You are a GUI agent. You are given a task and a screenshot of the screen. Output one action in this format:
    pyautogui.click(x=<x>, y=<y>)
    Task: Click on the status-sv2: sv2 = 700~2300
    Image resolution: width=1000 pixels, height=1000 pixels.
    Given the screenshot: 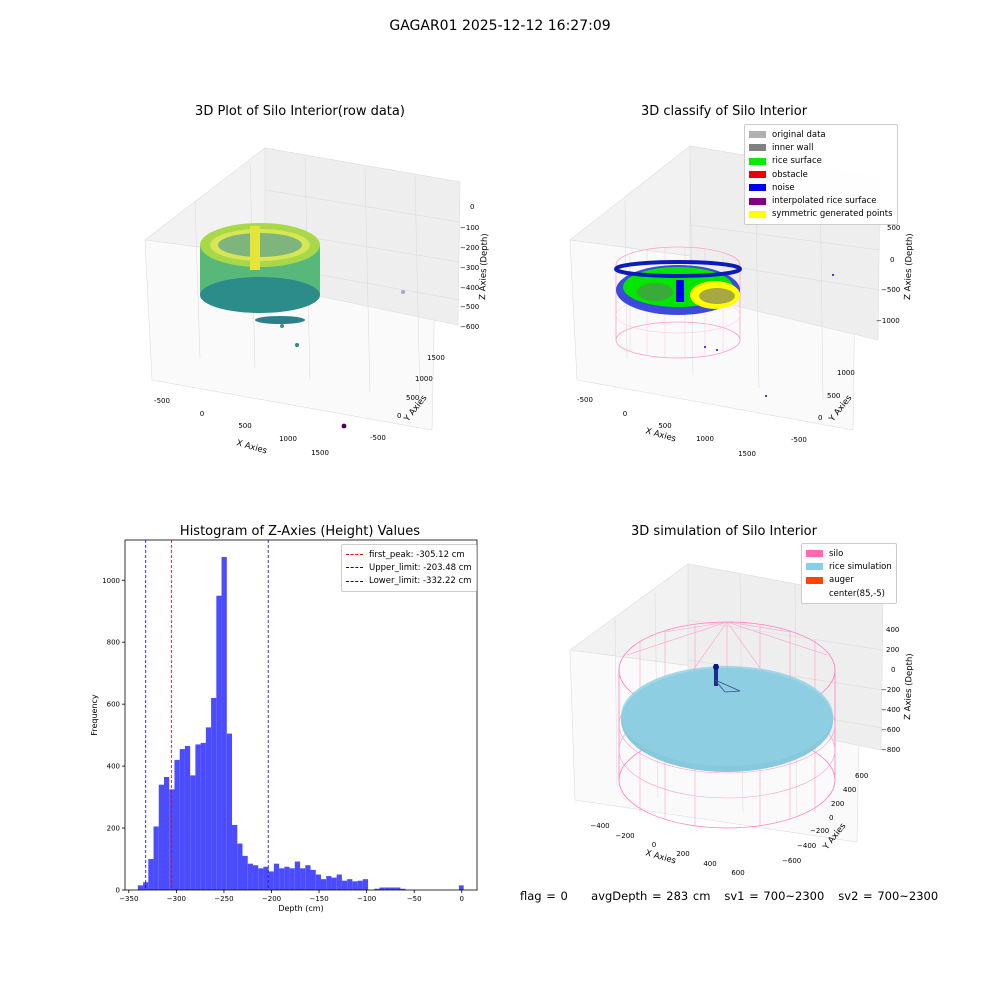 What is the action you would take?
    pyautogui.click(x=888, y=896)
    